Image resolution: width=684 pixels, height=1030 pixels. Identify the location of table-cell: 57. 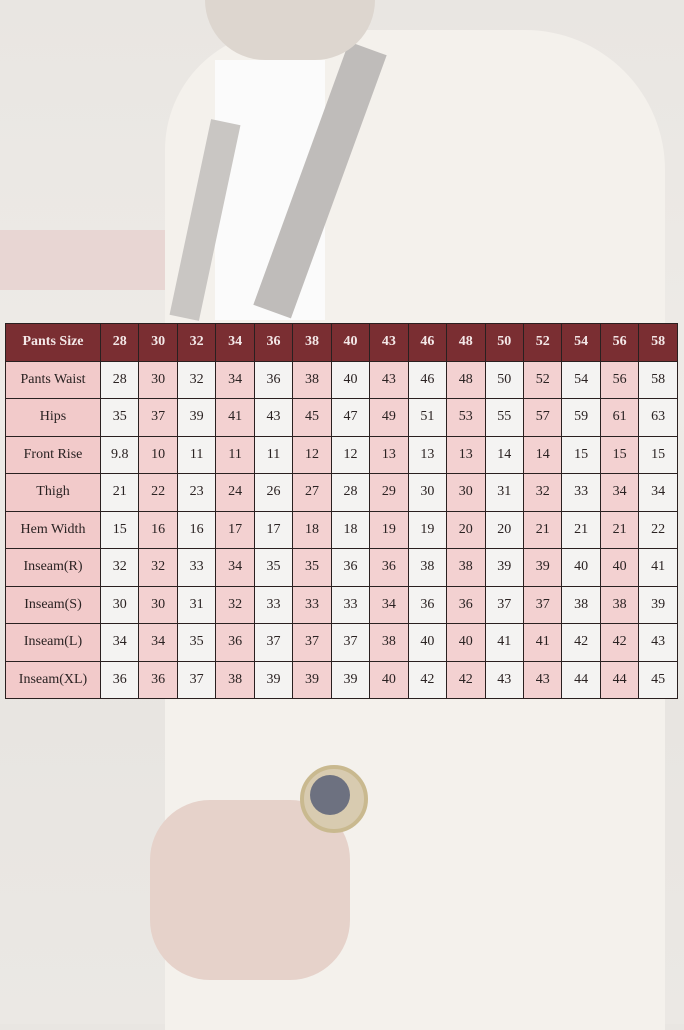
(542, 417).